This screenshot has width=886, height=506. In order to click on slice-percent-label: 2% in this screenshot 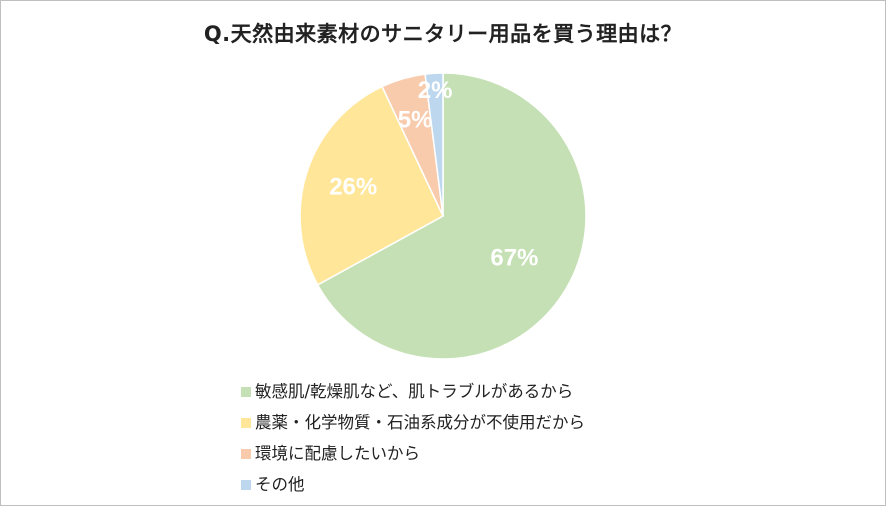, I will do `click(435, 90)`.